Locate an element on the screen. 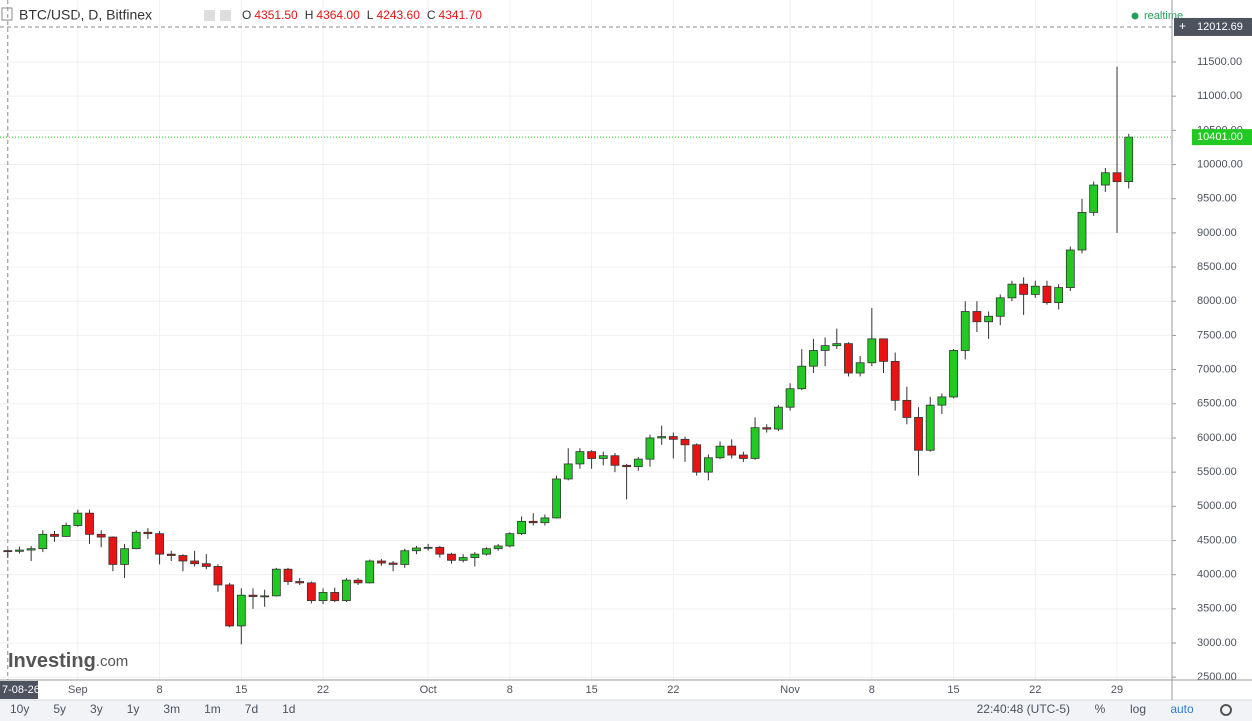  settings-gear is located at coordinates (1226, 710).